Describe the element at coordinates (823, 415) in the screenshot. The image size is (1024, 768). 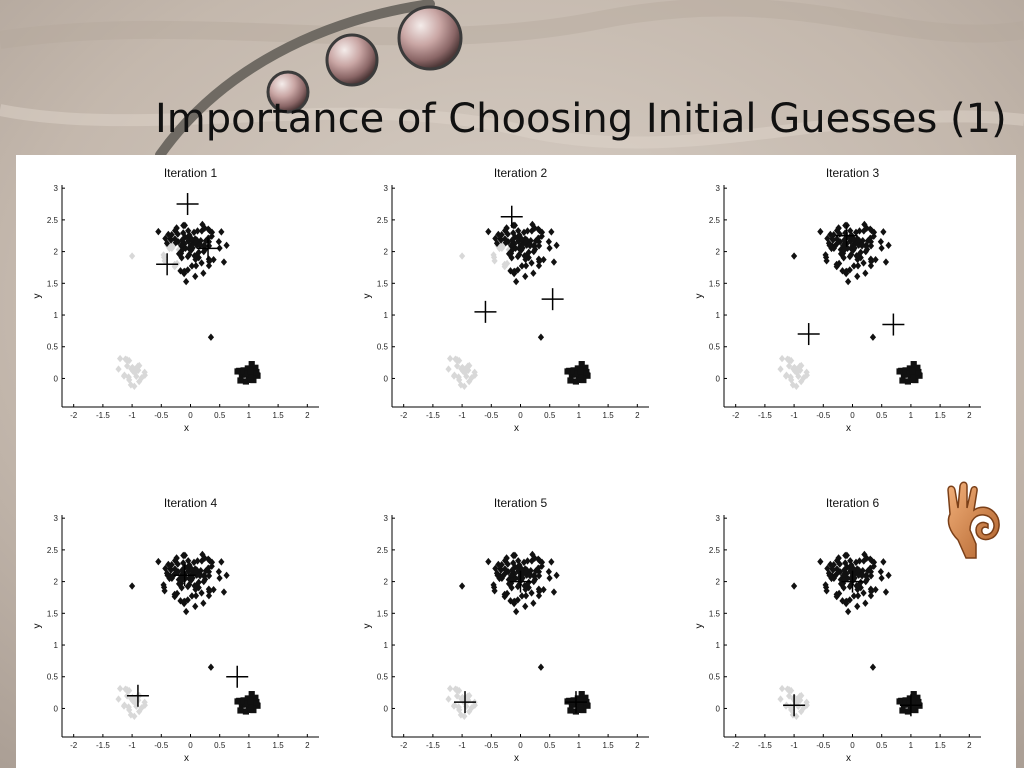
I see `x-tick-label: -0.5` at that location.